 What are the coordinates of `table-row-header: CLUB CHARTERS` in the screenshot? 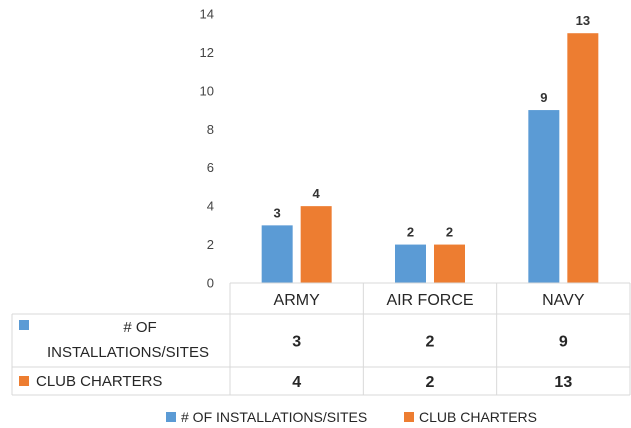 It's located at (99, 381).